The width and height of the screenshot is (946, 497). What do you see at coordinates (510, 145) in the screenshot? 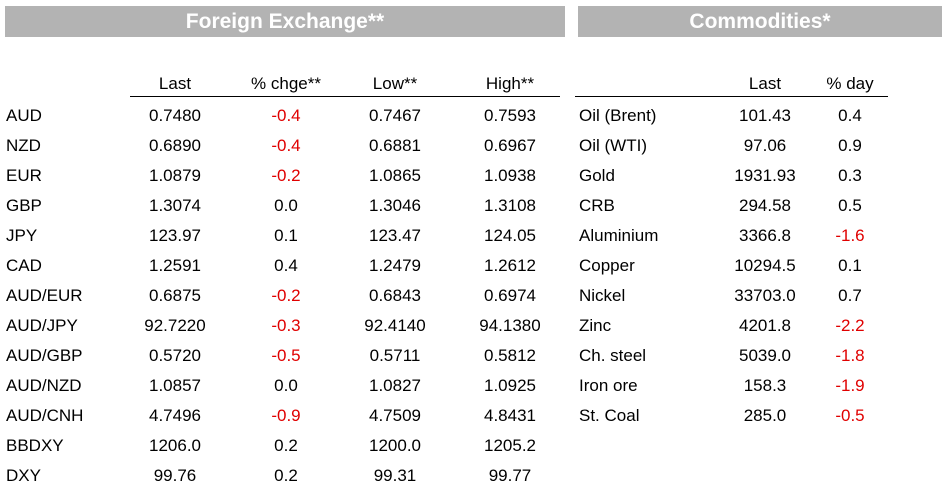
I see `fx-cell-high: 0.6967` at bounding box center [510, 145].